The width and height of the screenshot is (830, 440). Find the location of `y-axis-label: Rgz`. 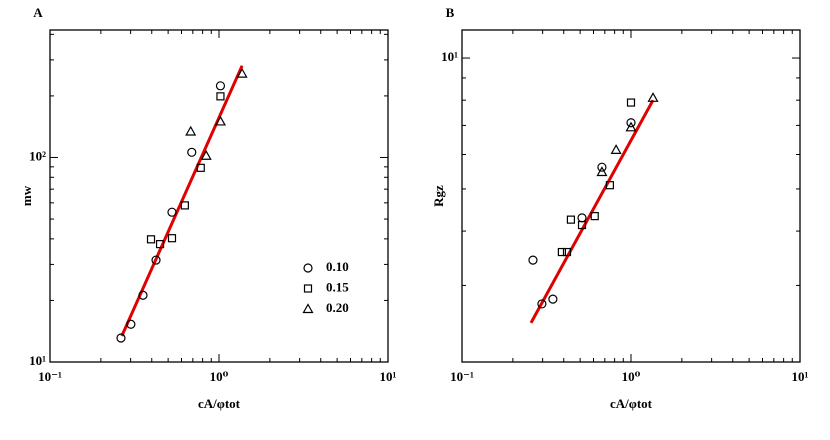

y-axis-label: Rgz is located at coordinates (438, 196).